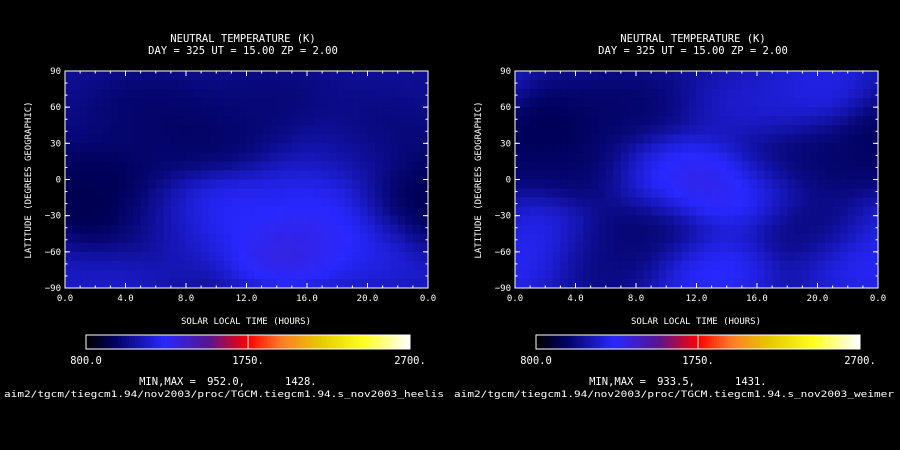 The image size is (900, 450). I want to click on chart-subtitle: DAY = 325 UT = 15.00 ZP = 2.00, so click(243, 51).